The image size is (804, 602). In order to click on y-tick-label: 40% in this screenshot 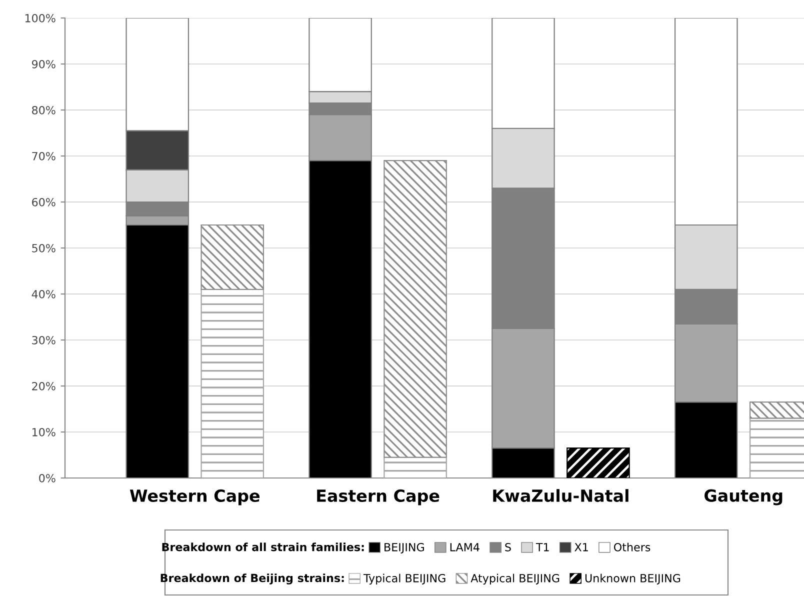, I will do `click(44, 294)`.